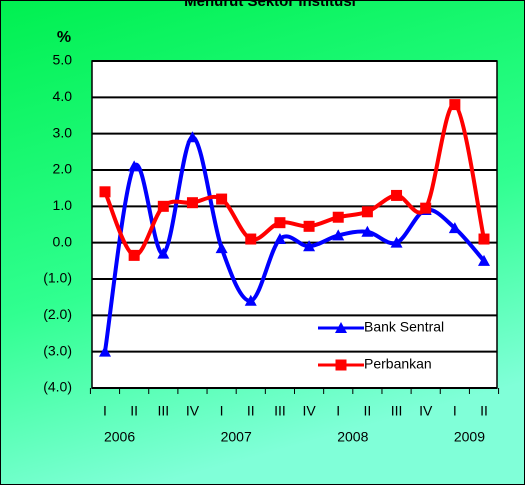 The height and width of the screenshot is (485, 525). What do you see at coordinates (236, 437) in the screenshot?
I see `year-label: 2007` at bounding box center [236, 437].